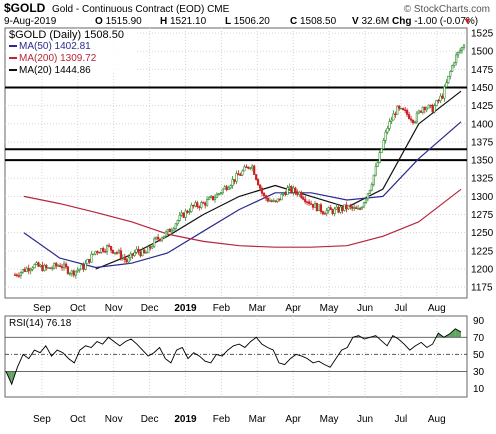 Image resolution: width=496 pixels, height=434 pixels. Describe the element at coordinates (329, 308) in the screenshot. I see `time-tick-label: May` at that location.